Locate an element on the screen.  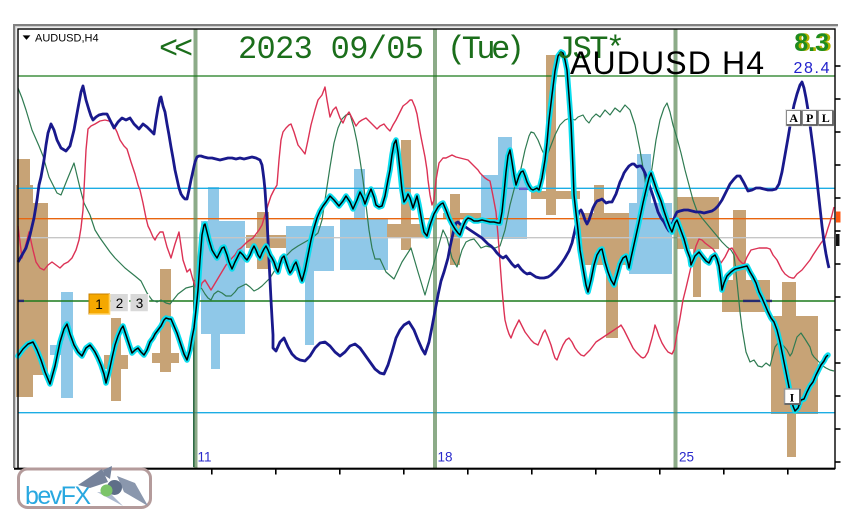
svg-text: 2 is located at coordinates (120, 303).